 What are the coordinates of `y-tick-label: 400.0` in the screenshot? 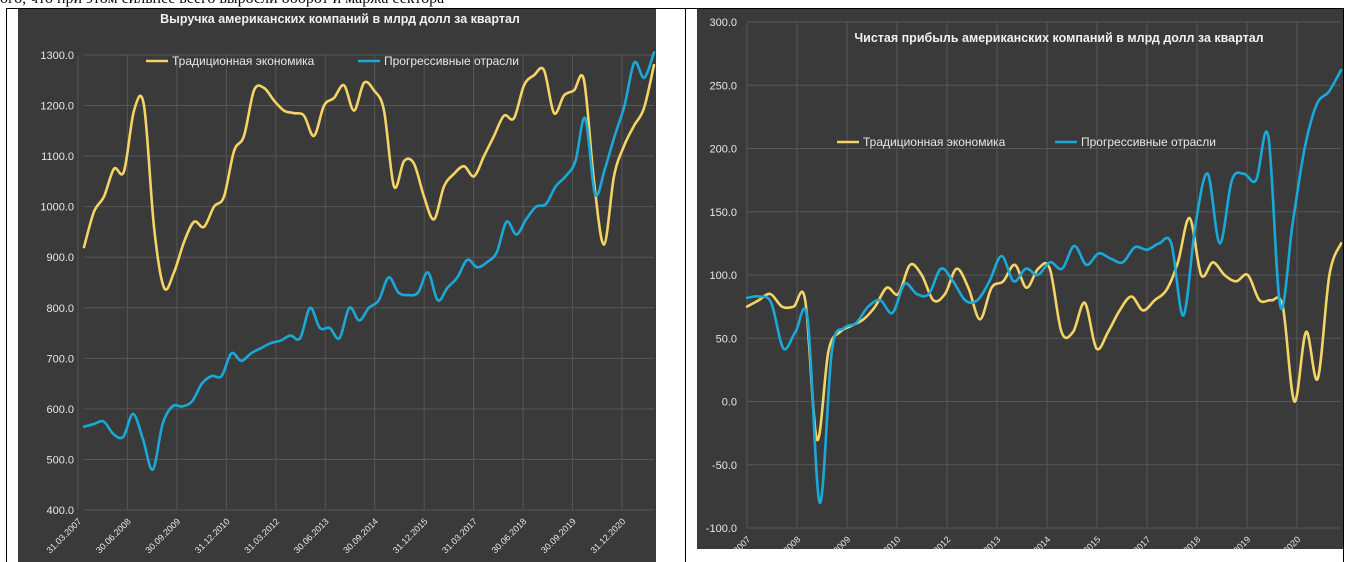 It's located at (60, 511).